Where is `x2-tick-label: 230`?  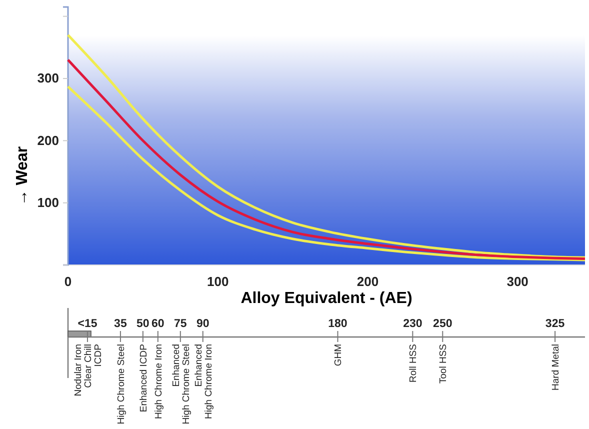
x2-tick-label: 230 is located at coordinates (412, 324).